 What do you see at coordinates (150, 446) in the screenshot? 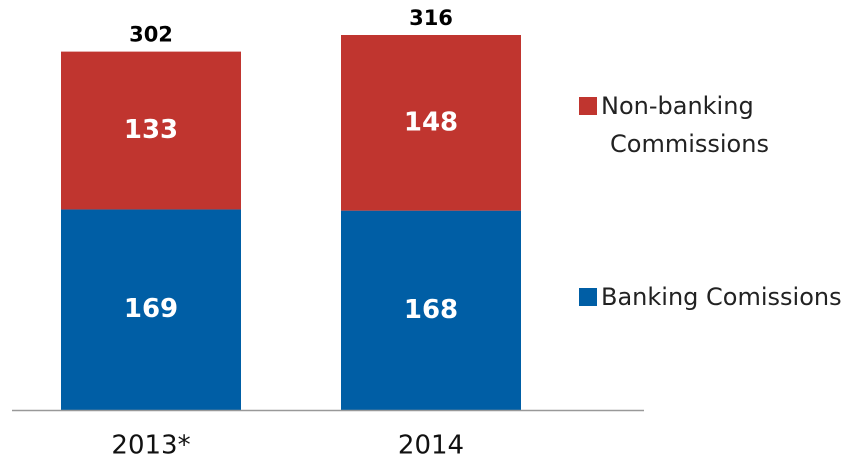
I see `x-tick-label: 2013*` at bounding box center [150, 446].